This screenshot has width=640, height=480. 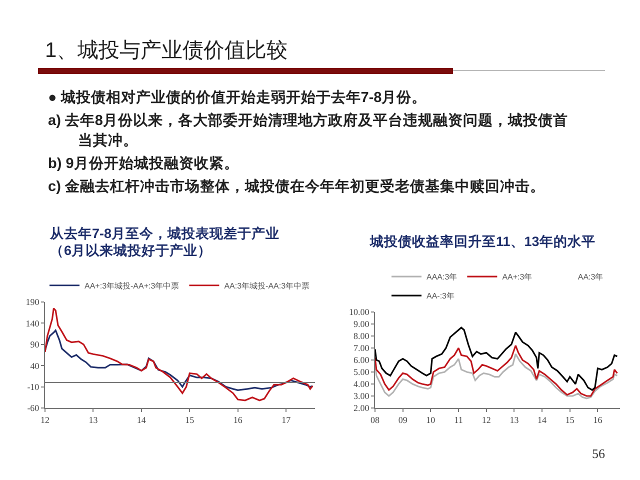 I want to click on legend-label: AAA:3年, so click(x=442, y=277).